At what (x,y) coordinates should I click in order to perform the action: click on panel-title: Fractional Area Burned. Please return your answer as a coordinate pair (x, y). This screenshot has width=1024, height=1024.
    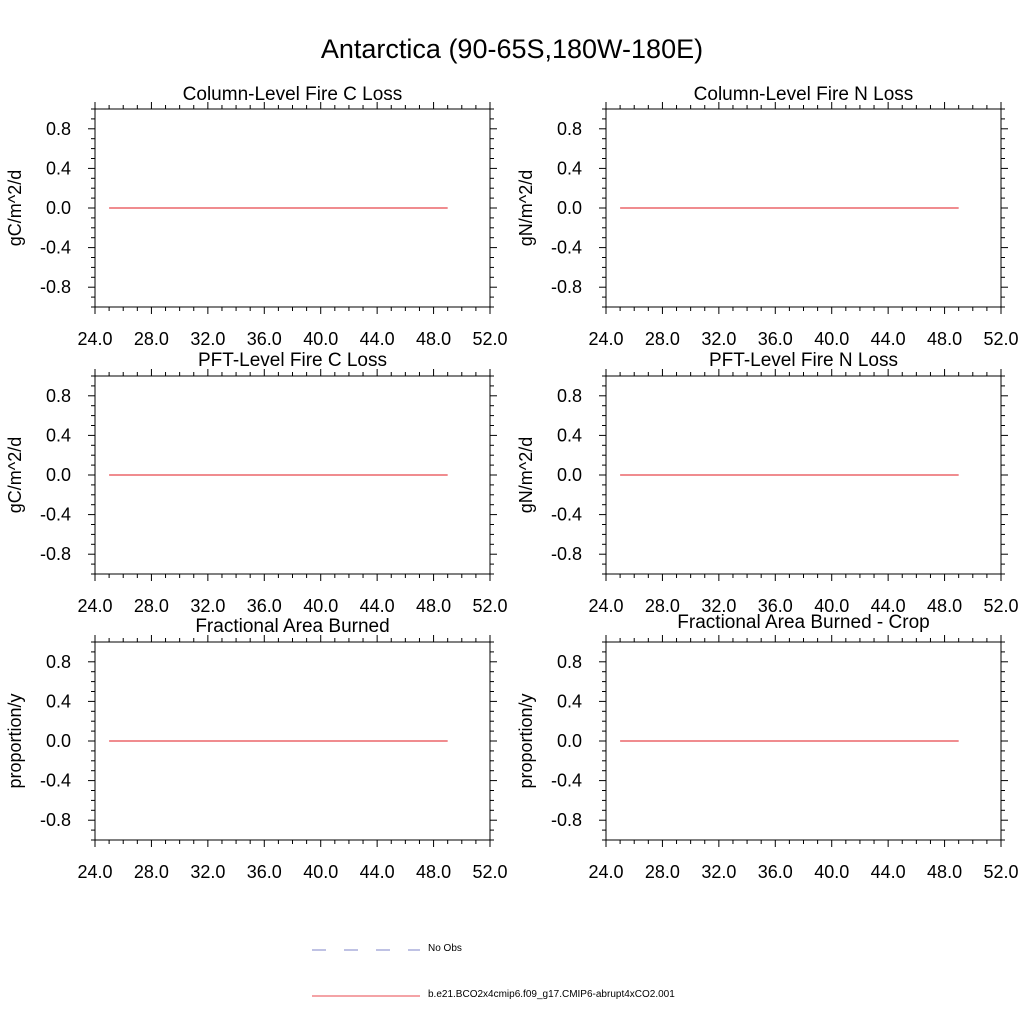
    Looking at the image, I should click on (292, 626).